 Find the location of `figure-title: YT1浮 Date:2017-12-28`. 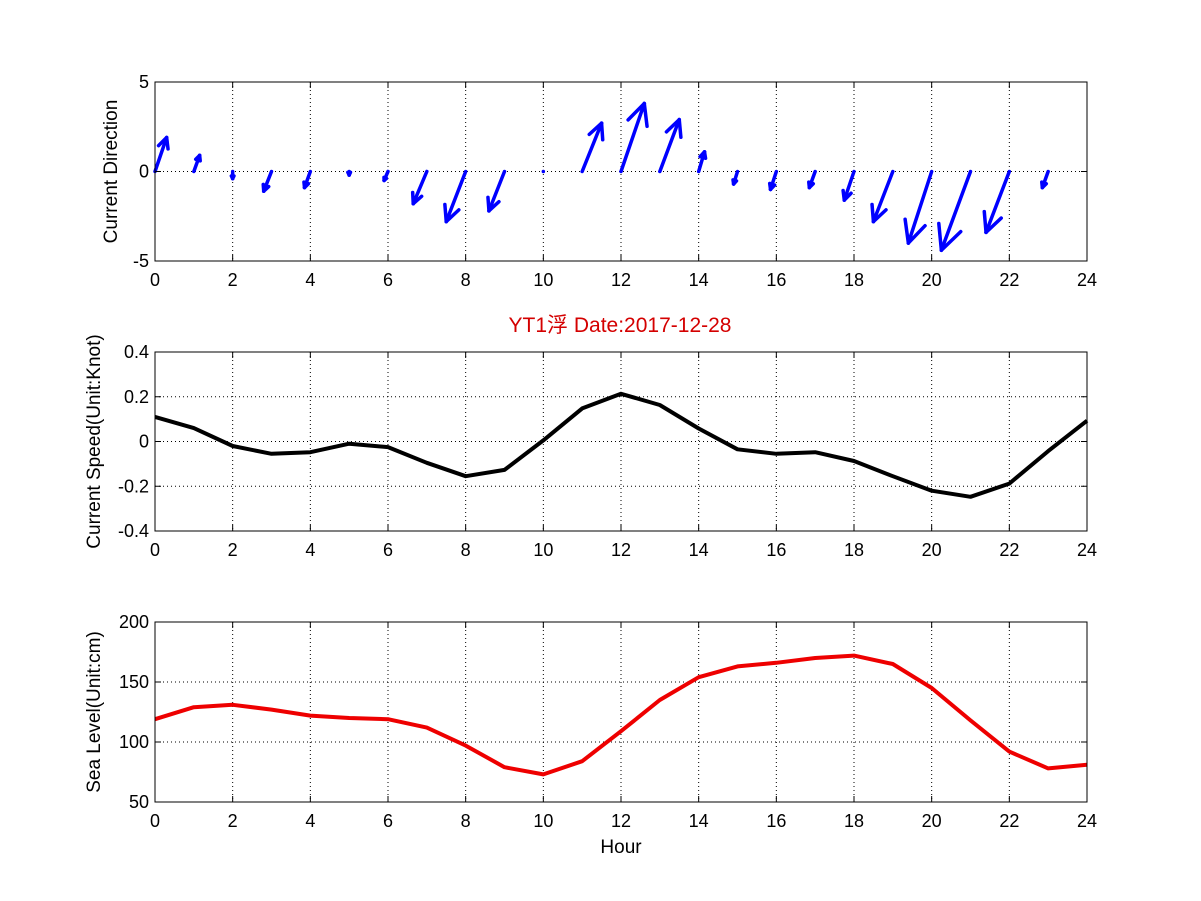

figure-title: YT1浮 Date:2017-12-28 is located at coordinates (620, 325).